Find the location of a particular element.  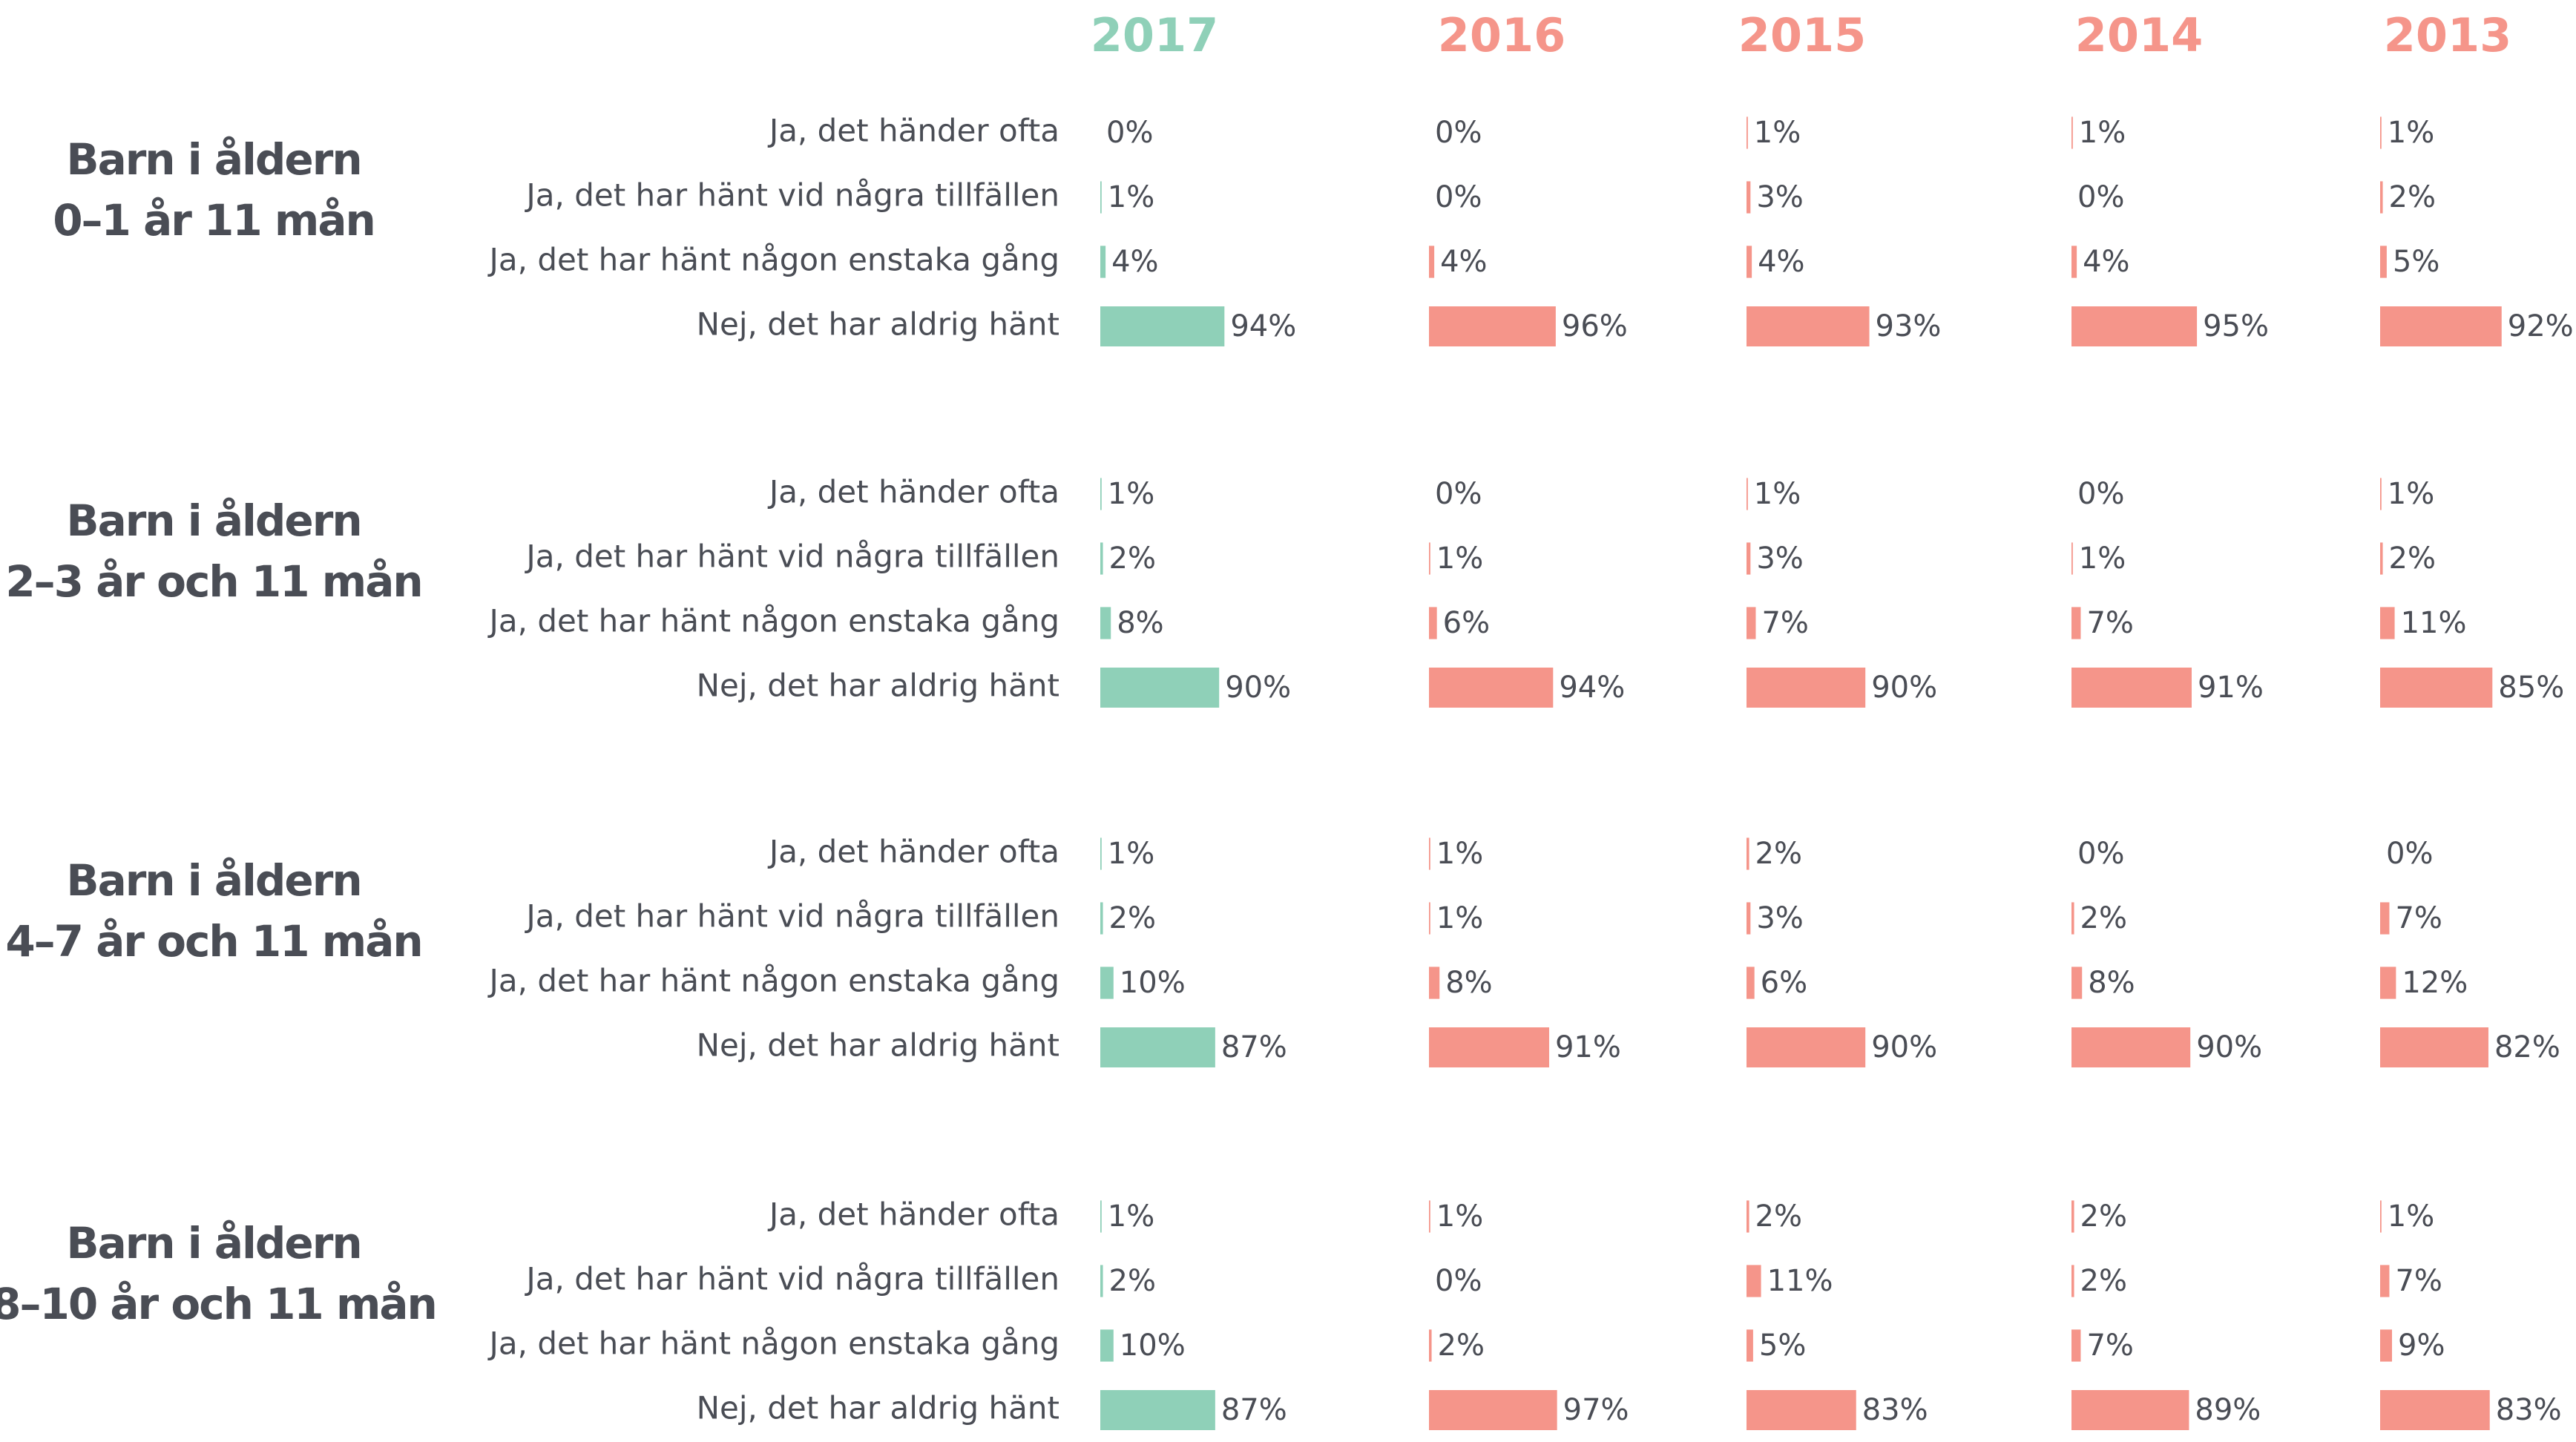

year-header: 2017 is located at coordinates (1155, 35).